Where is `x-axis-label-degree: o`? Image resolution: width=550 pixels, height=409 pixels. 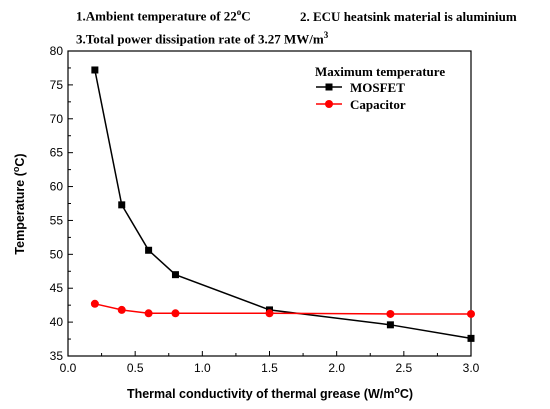 x-axis-label-degree: o is located at coordinates (397, 390).